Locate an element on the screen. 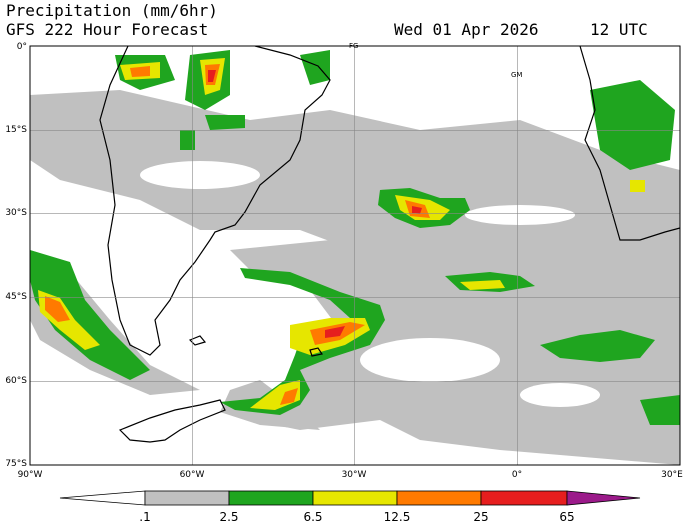  colorbar-label-3: 12.5 is located at coordinates (397, 517).